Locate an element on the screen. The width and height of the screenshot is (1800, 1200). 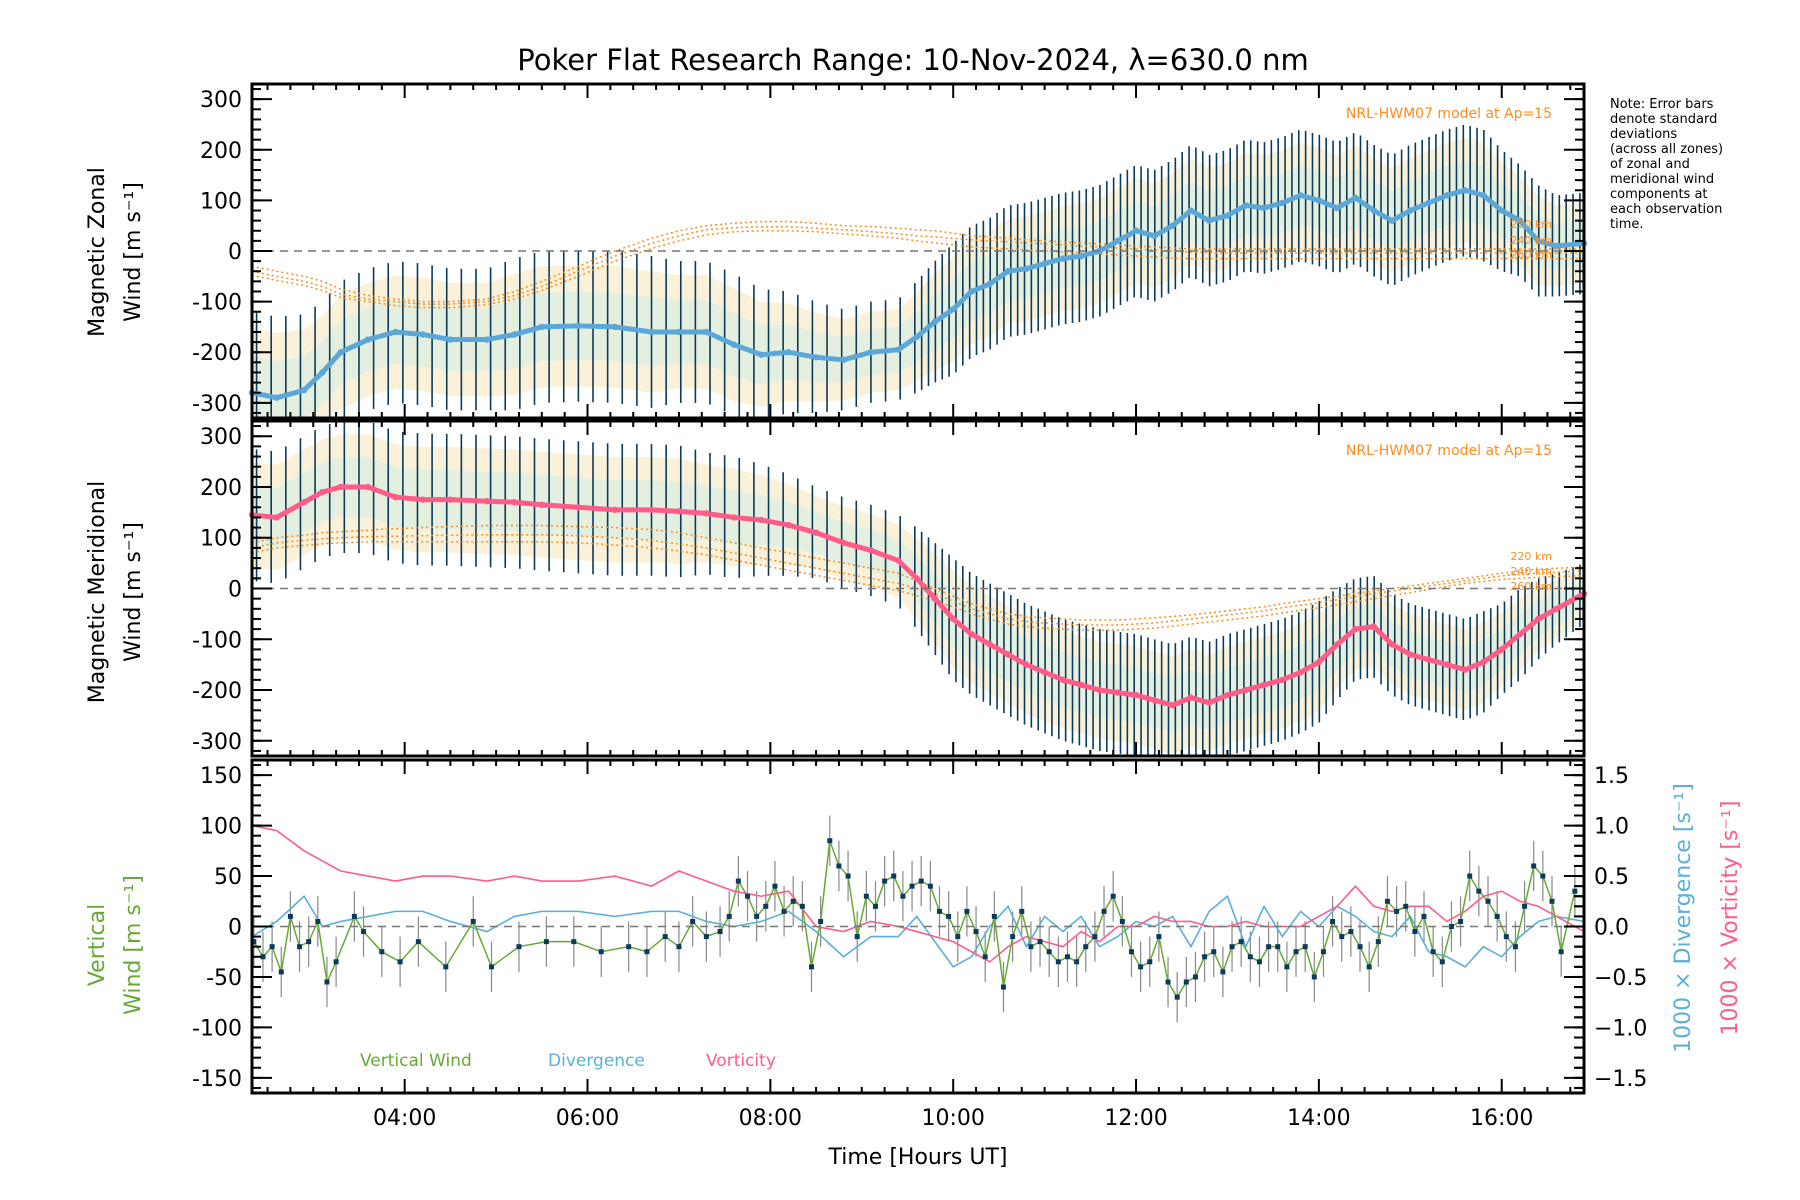
y2-tick-label: −1.0 is located at coordinates (1620, 1028).